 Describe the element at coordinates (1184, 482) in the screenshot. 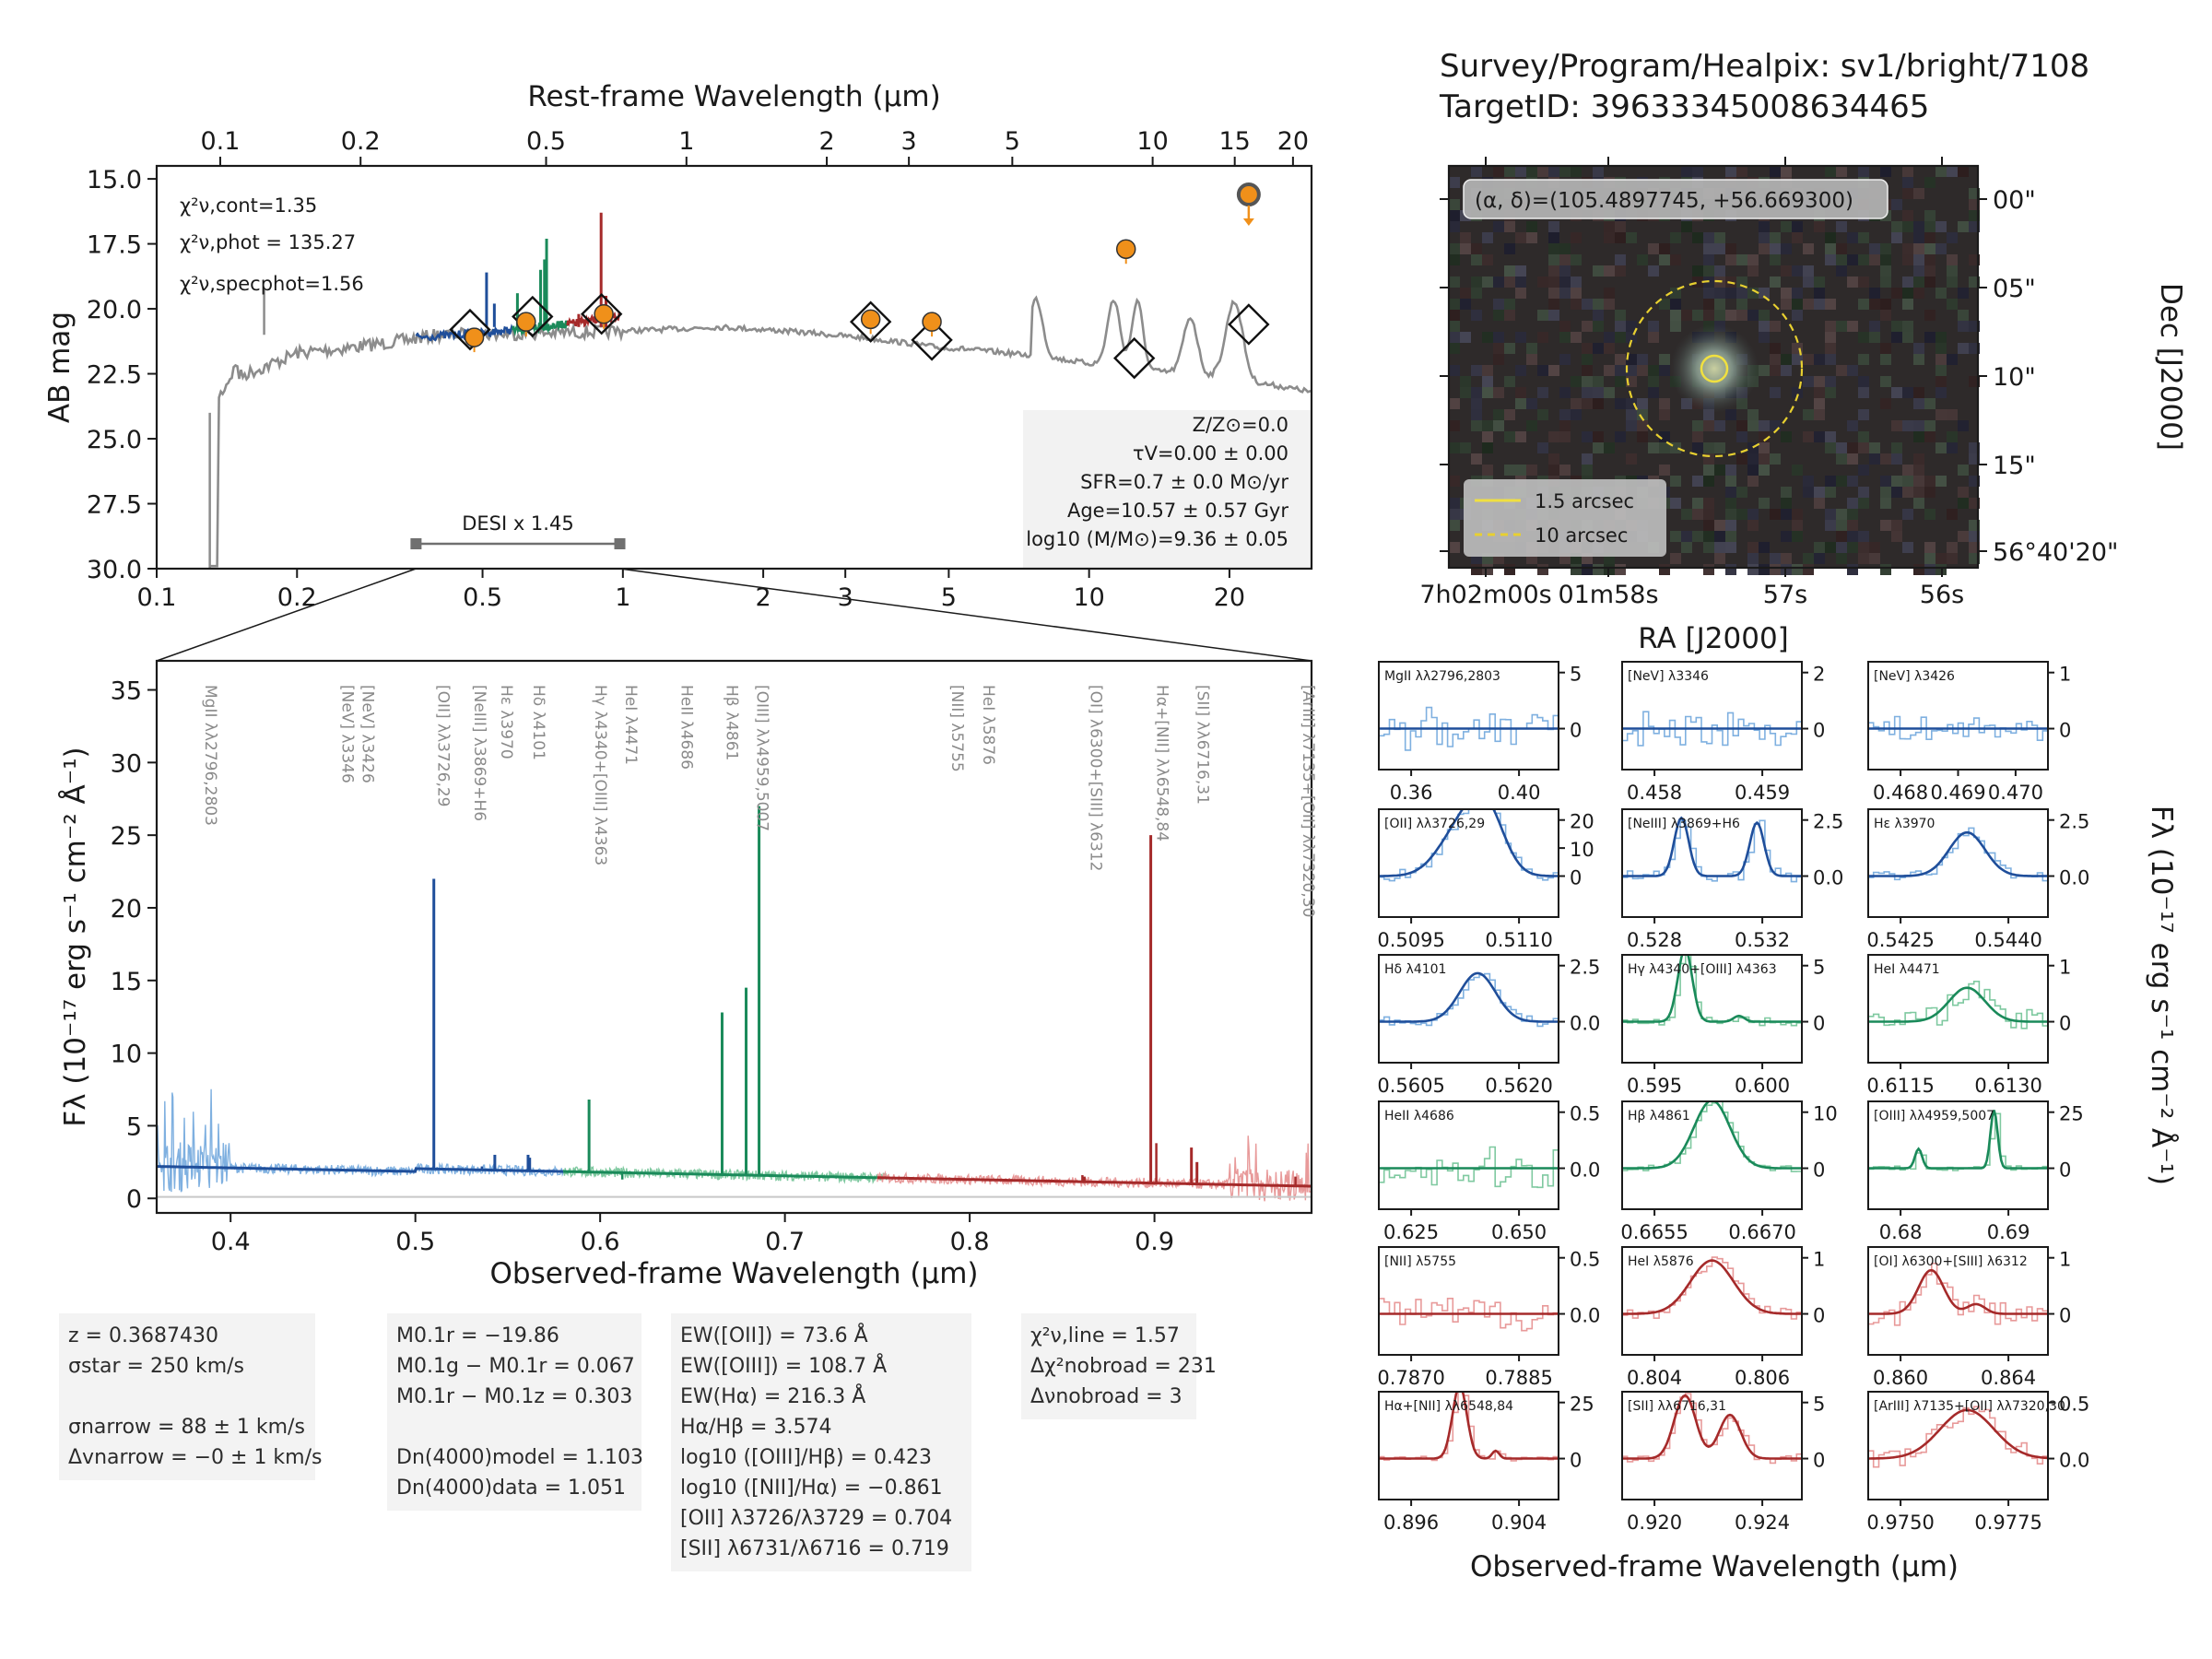

I see `sed-param-2: SFR=0.7 ± 0.0 M⊙/yr` at that location.